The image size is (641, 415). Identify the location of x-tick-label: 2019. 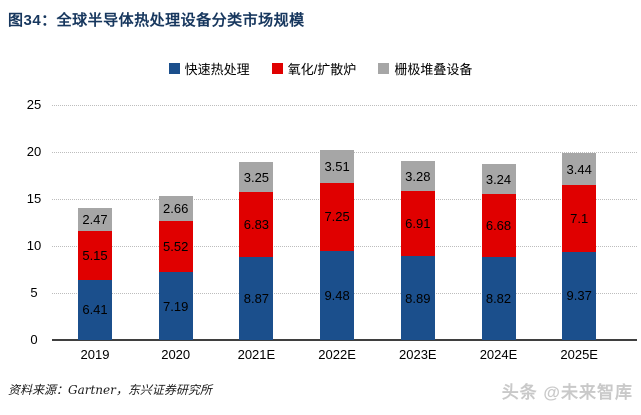
(95, 354).